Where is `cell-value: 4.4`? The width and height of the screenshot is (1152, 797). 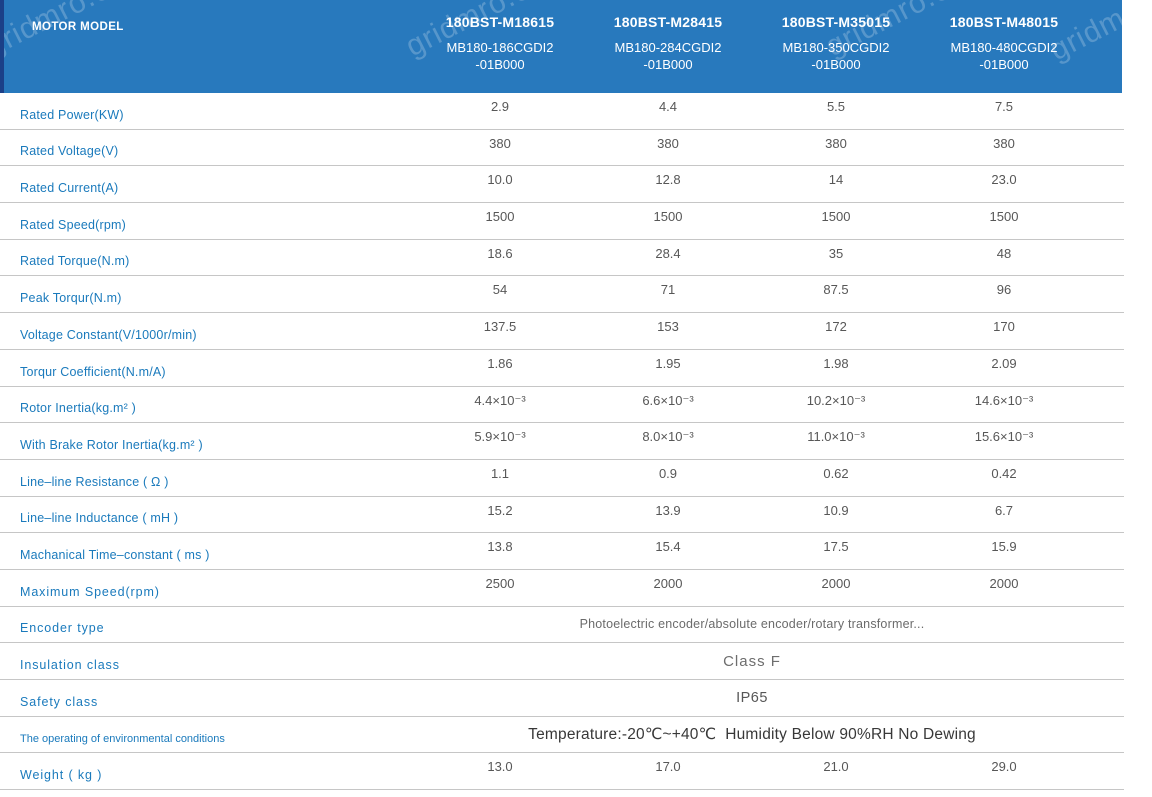 cell-value: 4.4 is located at coordinates (668, 106).